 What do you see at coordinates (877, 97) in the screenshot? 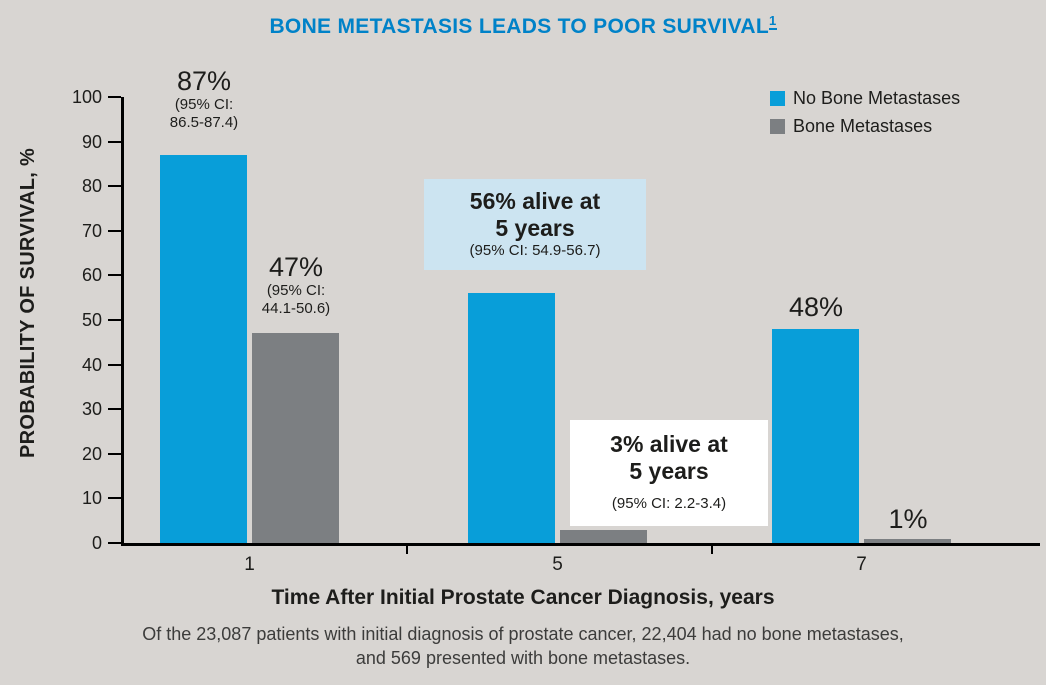
I see `legend-label-no-bone-metastases: No Bone Metastases` at bounding box center [877, 97].